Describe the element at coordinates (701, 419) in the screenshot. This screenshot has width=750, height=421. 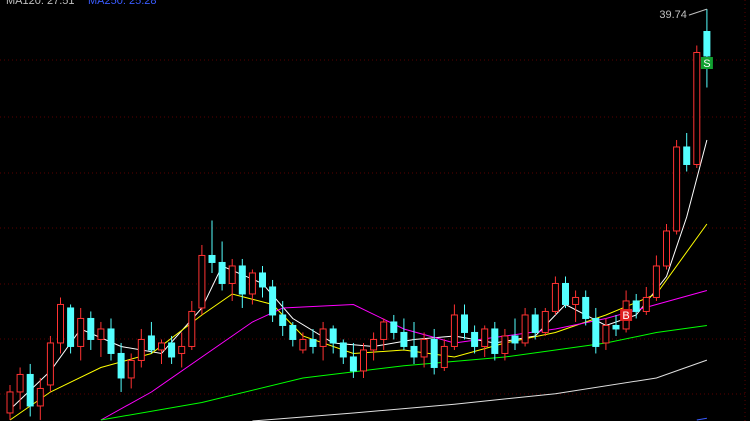
I see `ma-line` at that location.